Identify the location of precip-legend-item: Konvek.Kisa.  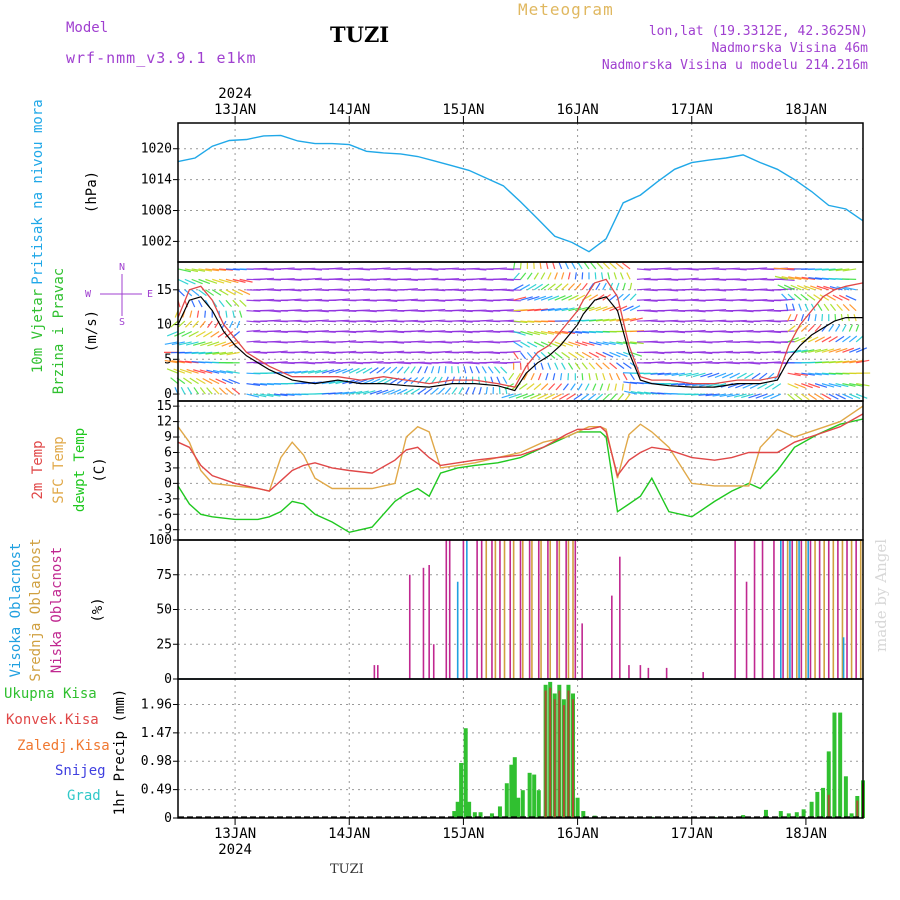
(52, 720).